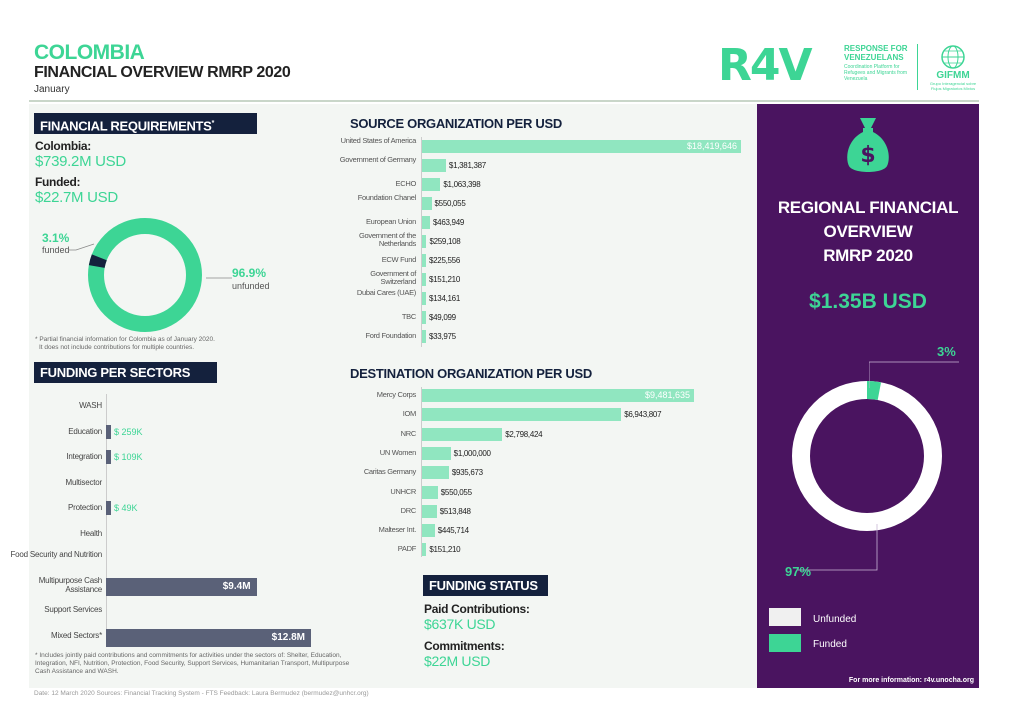 This screenshot has height=724, width=1024. I want to click on regional-unfunded-pct: 97%, so click(798, 571).